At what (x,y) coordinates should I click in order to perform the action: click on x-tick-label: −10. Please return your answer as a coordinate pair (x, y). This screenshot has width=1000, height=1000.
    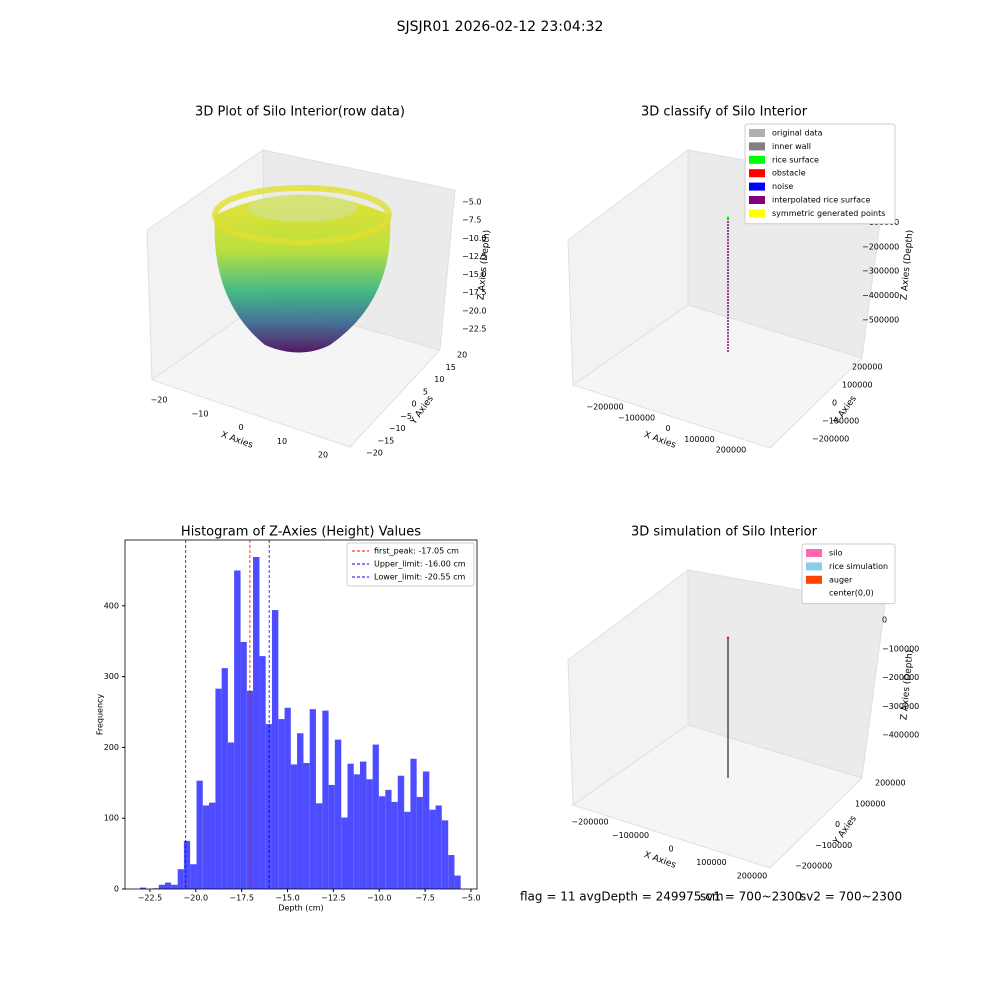
    Looking at the image, I should click on (200, 413).